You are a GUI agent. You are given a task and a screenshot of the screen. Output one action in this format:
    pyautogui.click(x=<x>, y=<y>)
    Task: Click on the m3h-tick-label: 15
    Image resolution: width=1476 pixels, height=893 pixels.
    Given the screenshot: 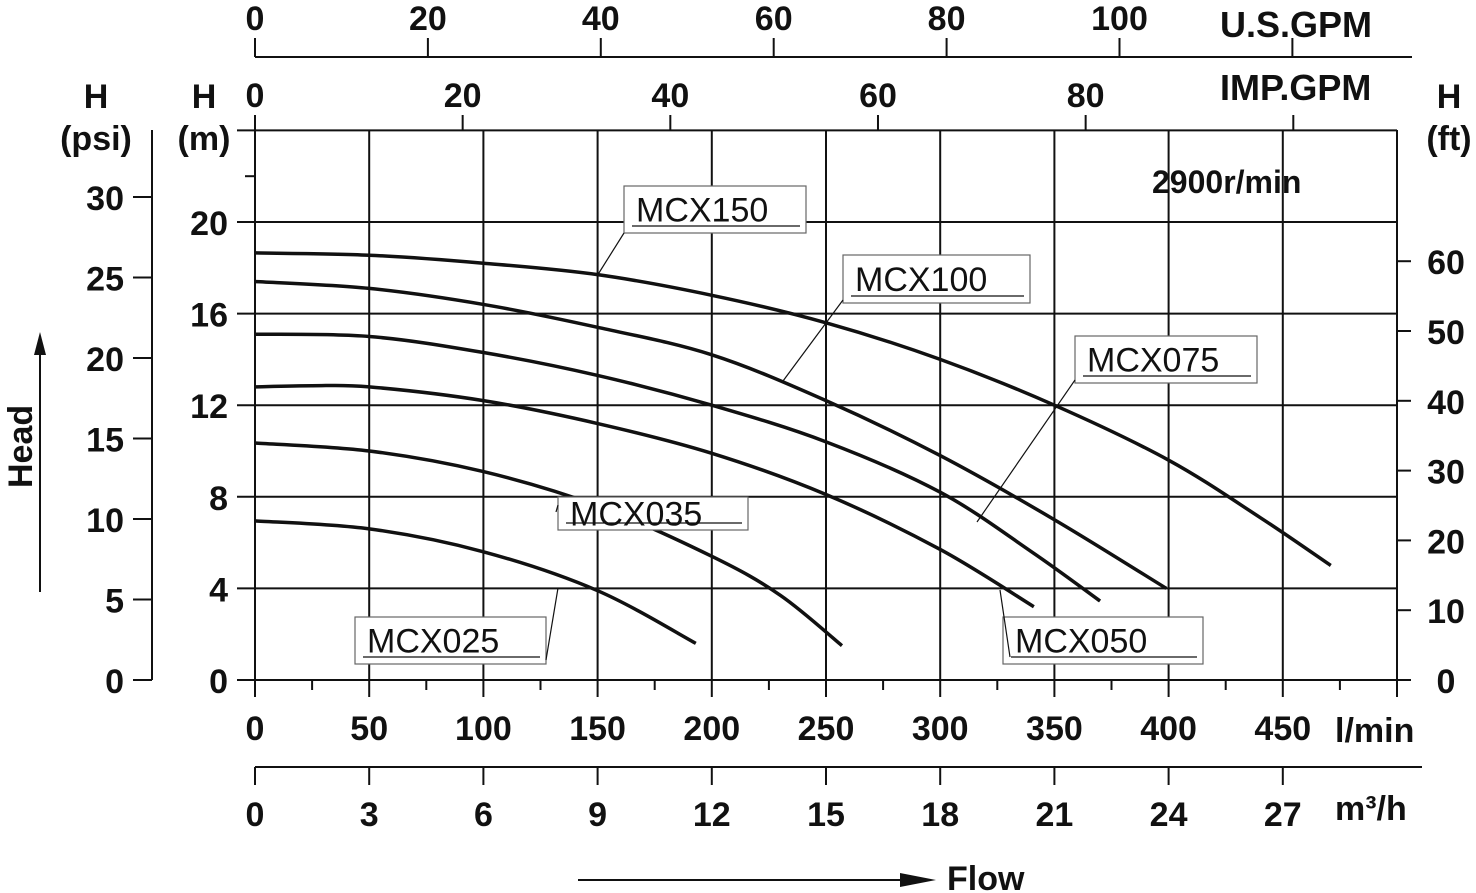 What is the action you would take?
    pyautogui.click(x=826, y=815)
    